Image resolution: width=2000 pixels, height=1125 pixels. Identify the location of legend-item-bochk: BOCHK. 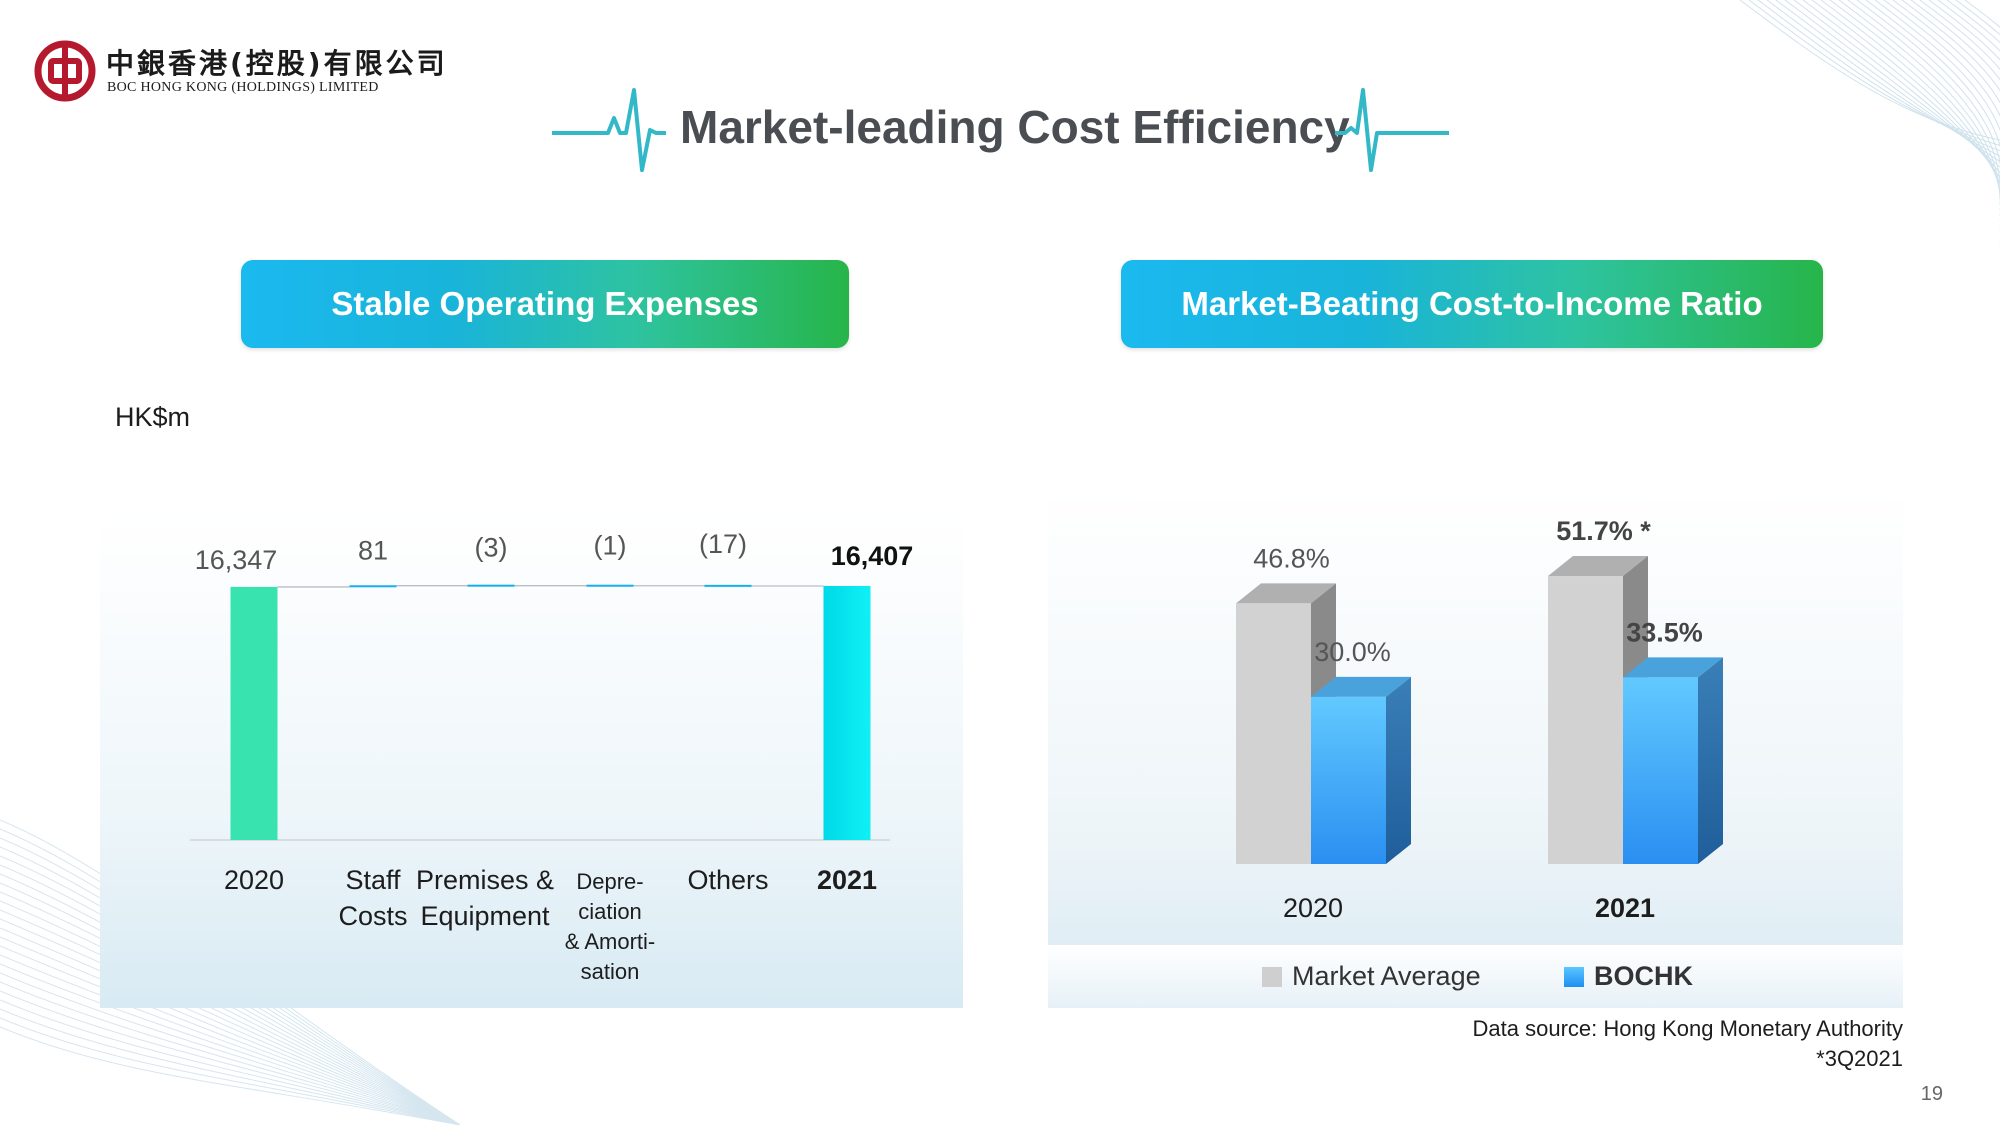
(1628, 976).